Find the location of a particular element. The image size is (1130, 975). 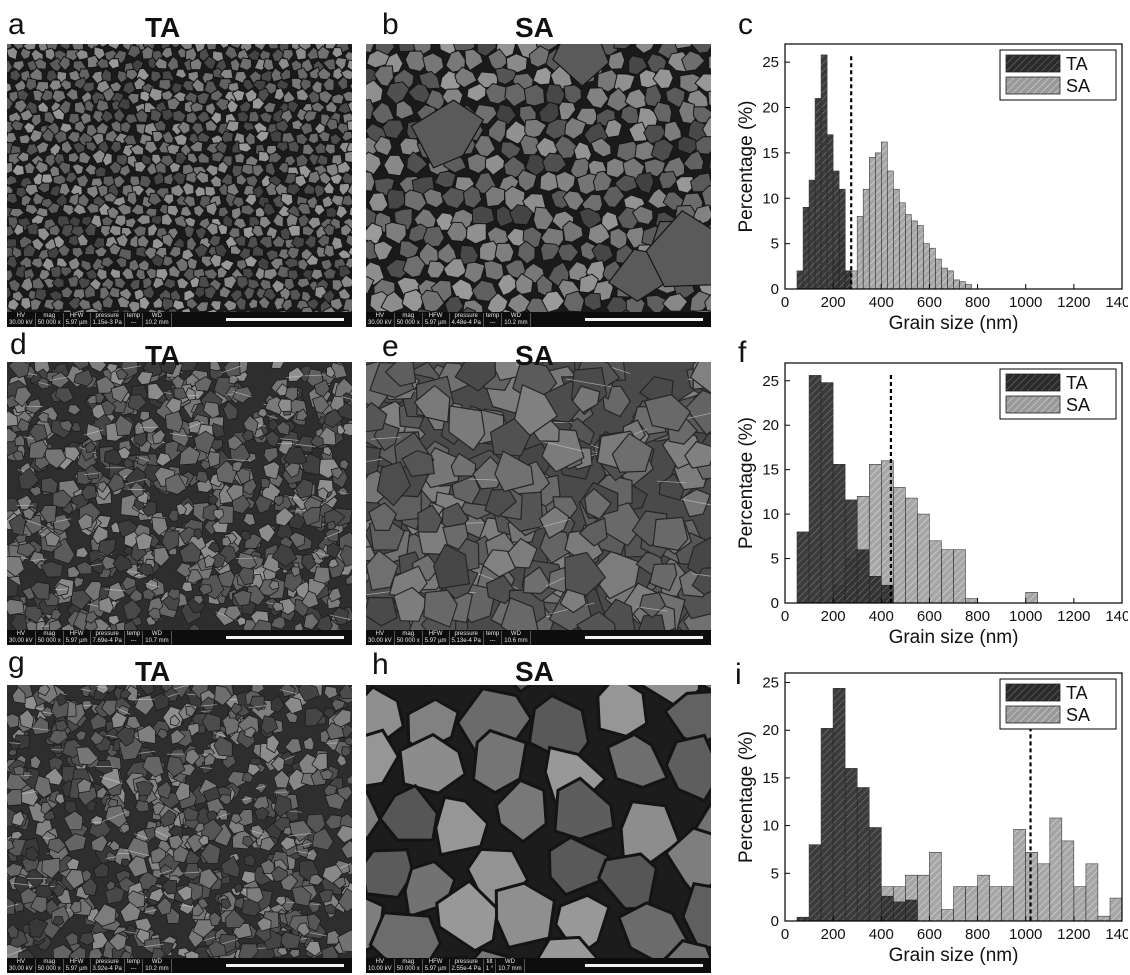

x-tick-label: 200 is located at coordinates (833, 302).